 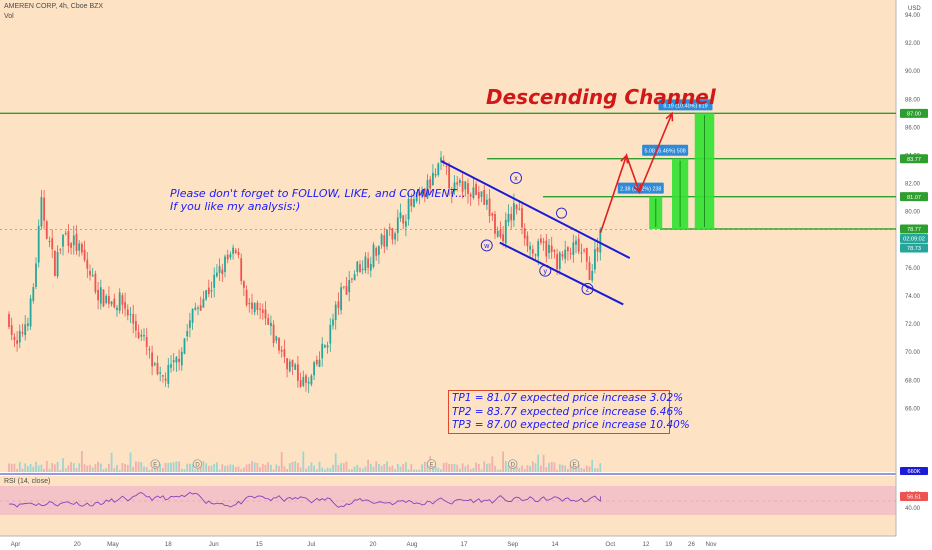 What do you see at coordinates (913, 213) in the screenshot?
I see `price-tick-label: 80.00` at bounding box center [913, 213].